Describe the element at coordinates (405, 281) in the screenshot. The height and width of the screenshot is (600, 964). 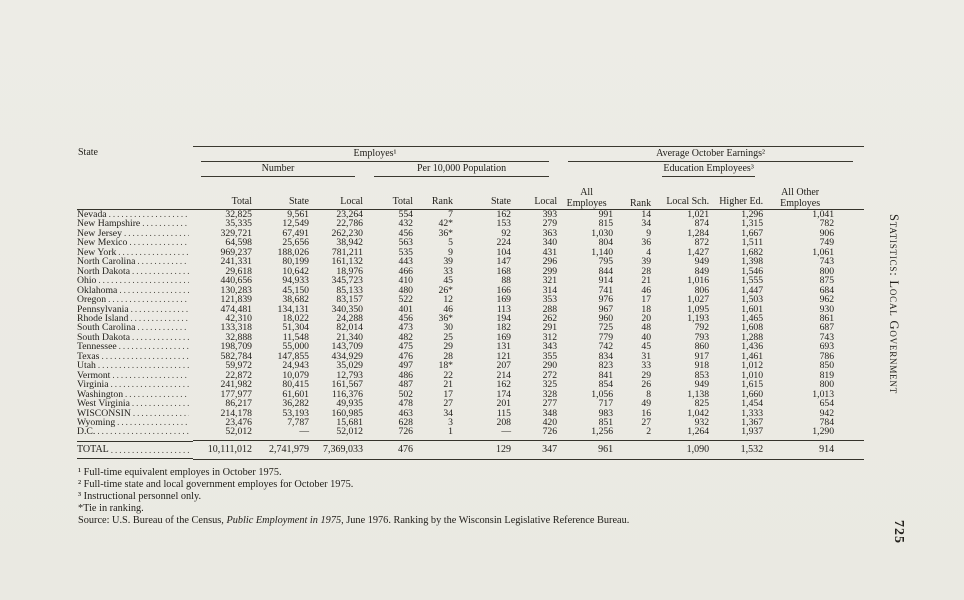
I see `value-cell: 410` at that location.